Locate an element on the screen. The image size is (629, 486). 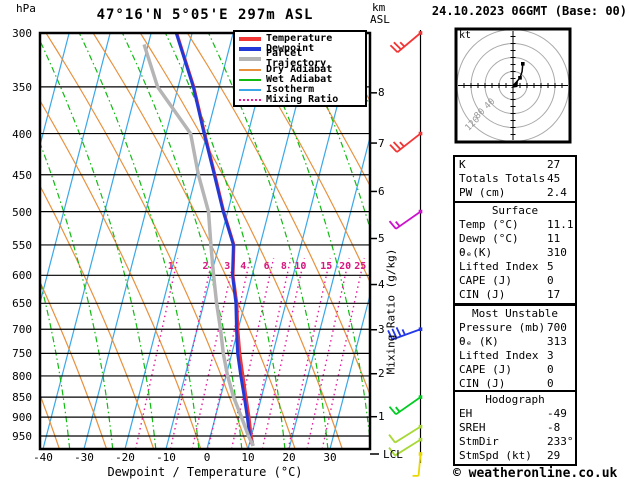
mixing-ratio-value-label: 10 is located at coordinates (300, 266).